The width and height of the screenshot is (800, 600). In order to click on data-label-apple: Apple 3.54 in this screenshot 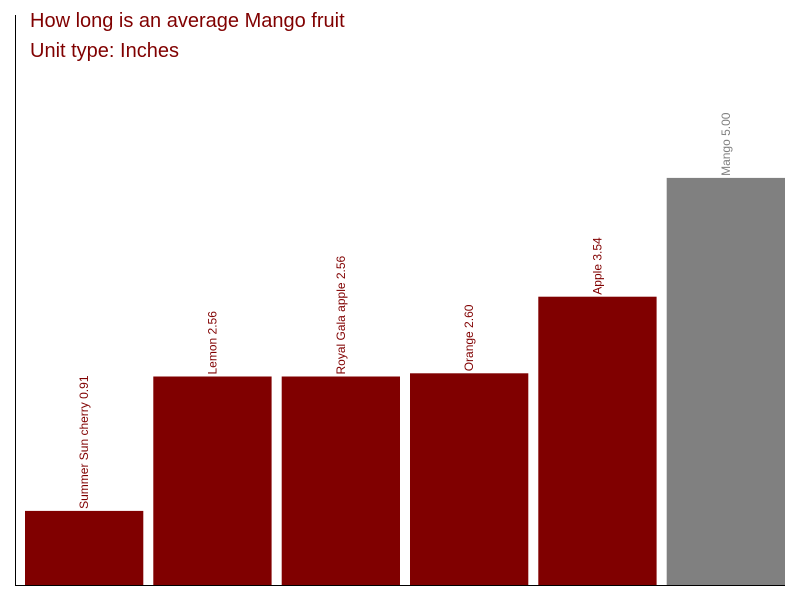, I will do `click(597, 266)`.